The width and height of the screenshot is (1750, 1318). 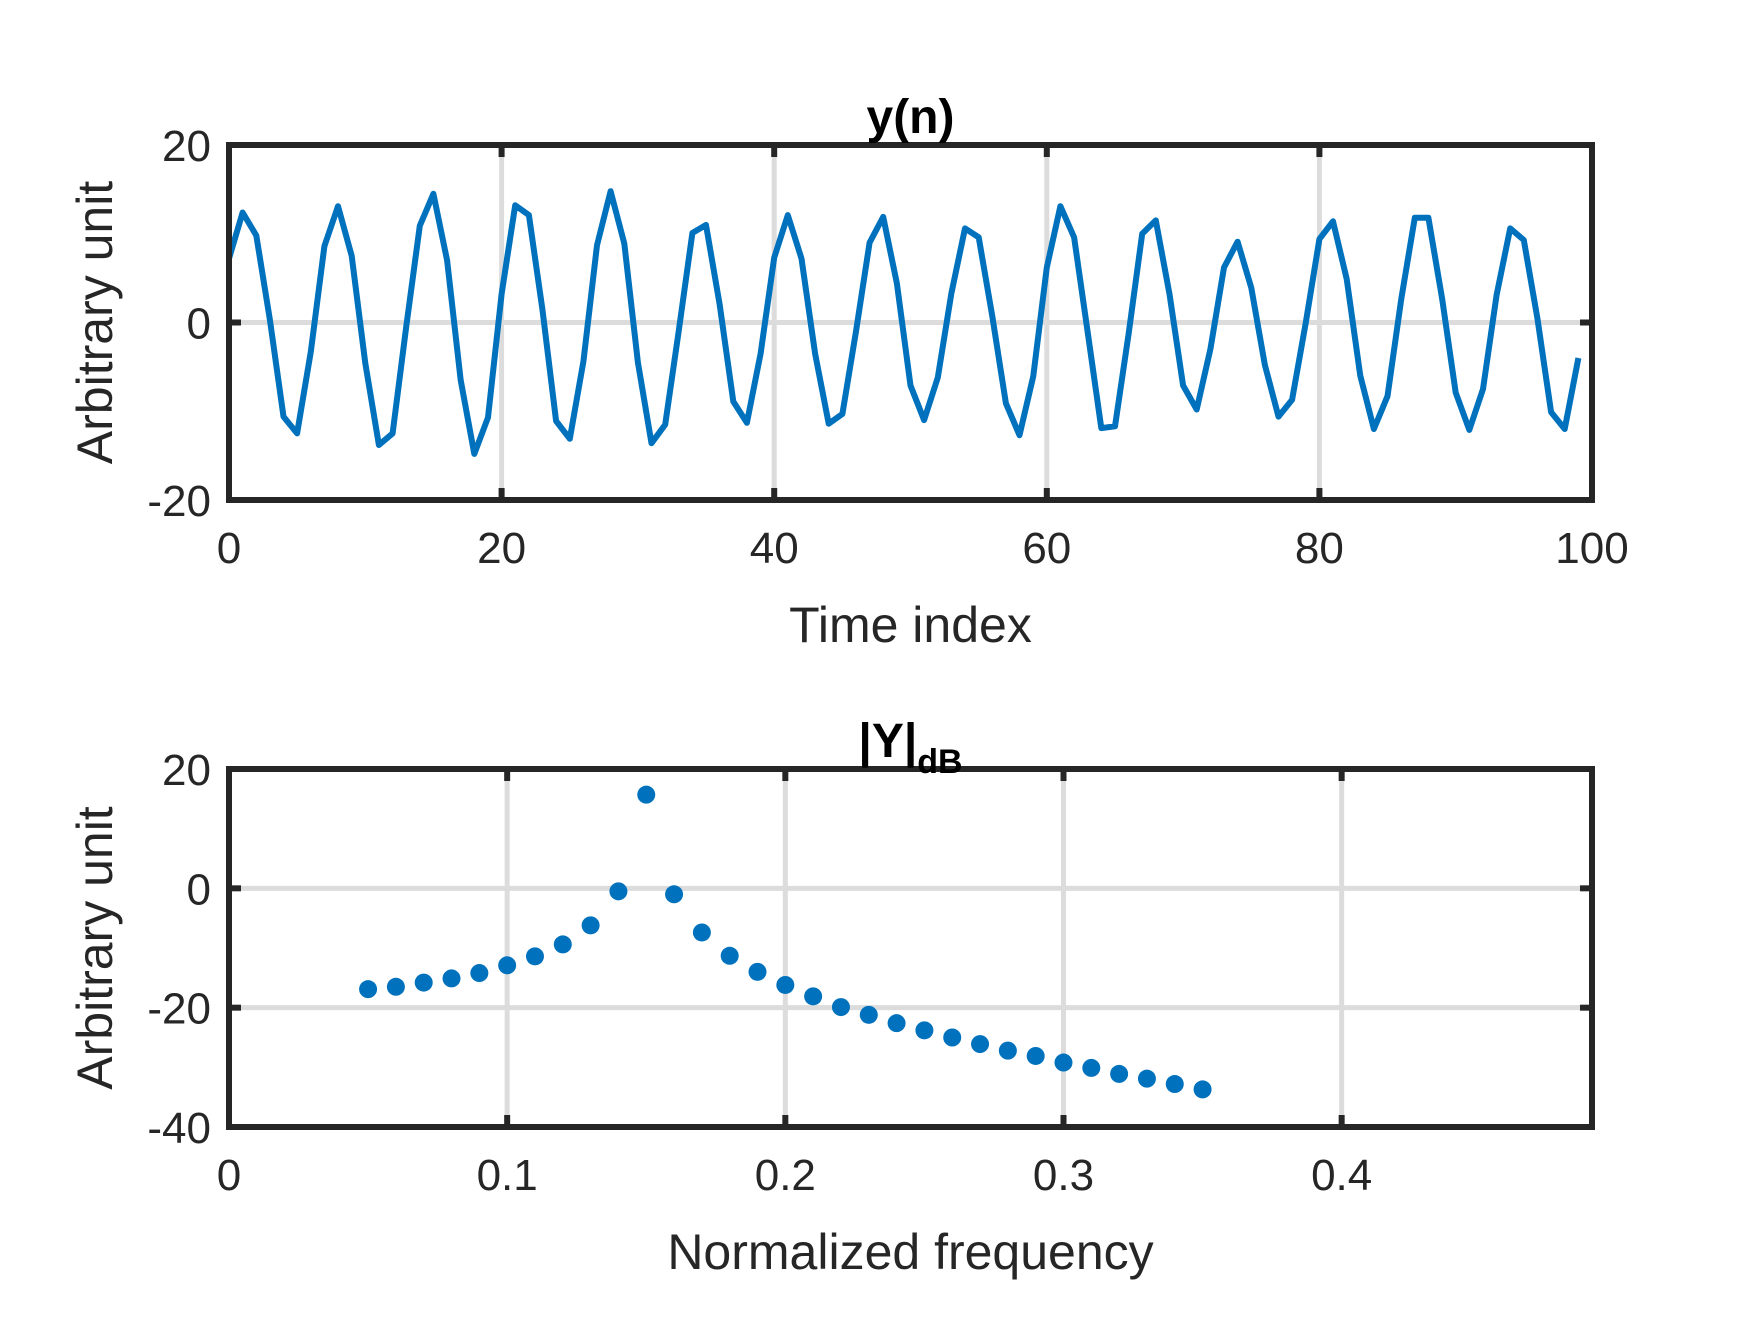 What do you see at coordinates (1319, 548) in the screenshot?
I see `time-x-tick-label: 80` at bounding box center [1319, 548].